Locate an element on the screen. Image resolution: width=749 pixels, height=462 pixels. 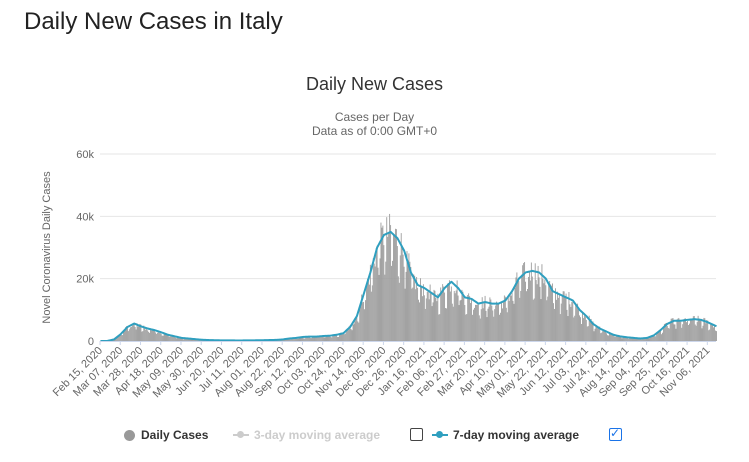
legend-7day-average: 7-day moving average is located at coordinates (505, 435).